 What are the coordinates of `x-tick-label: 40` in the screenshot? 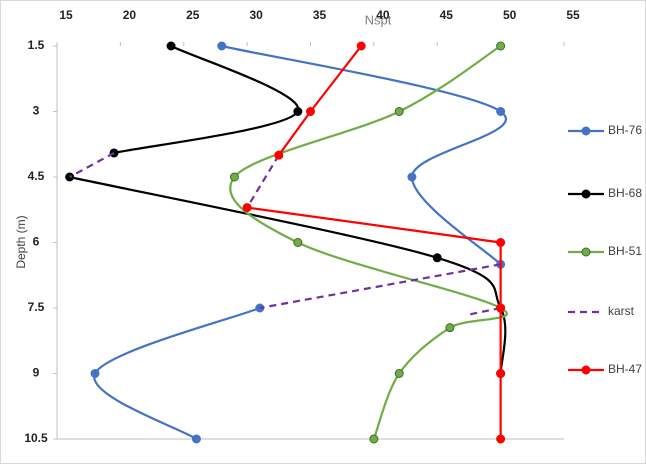 It's located at (383, 15).